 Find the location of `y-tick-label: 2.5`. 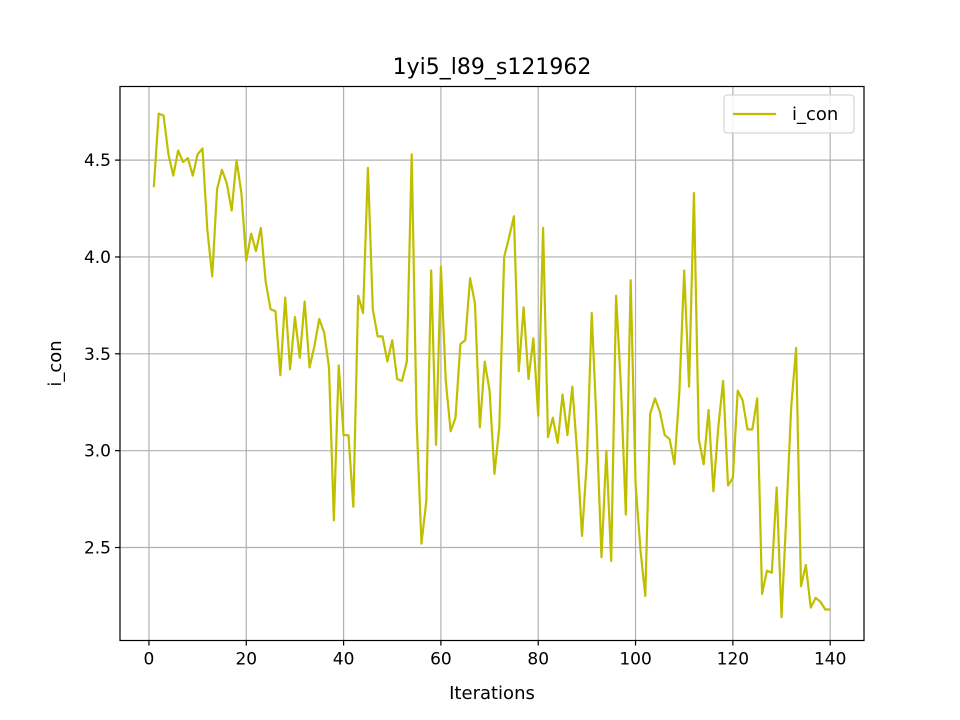

y-tick-label: 2.5 is located at coordinates (97, 549).